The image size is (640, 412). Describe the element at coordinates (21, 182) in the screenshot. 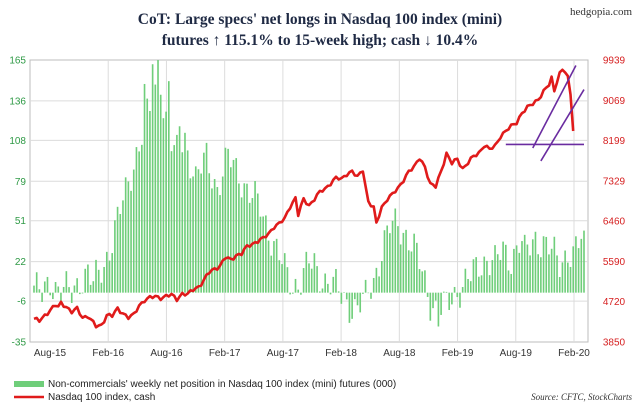

I see `left-tick-label: 79` at that location.